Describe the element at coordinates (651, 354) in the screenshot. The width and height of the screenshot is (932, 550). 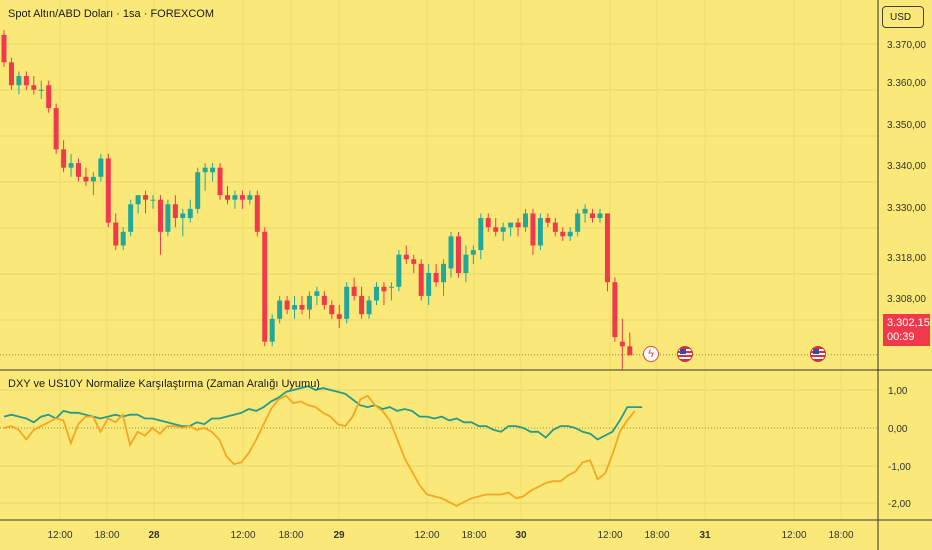
I see `flash-event-icon: ϟ` at that location.